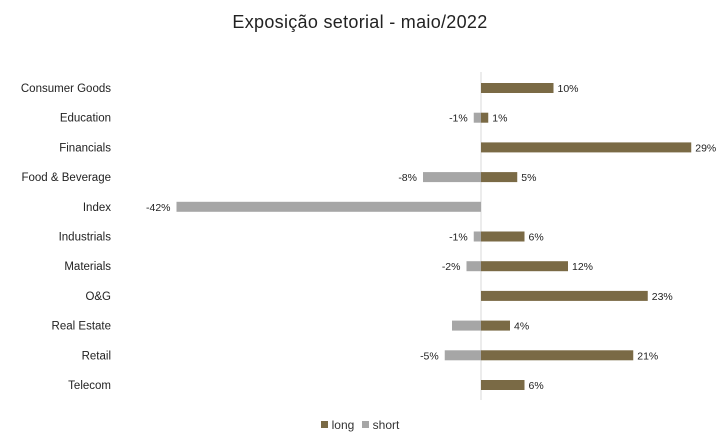  Describe the element at coordinates (458, 238) in the screenshot. I see `data-label-short-industrials: -1%` at that location.